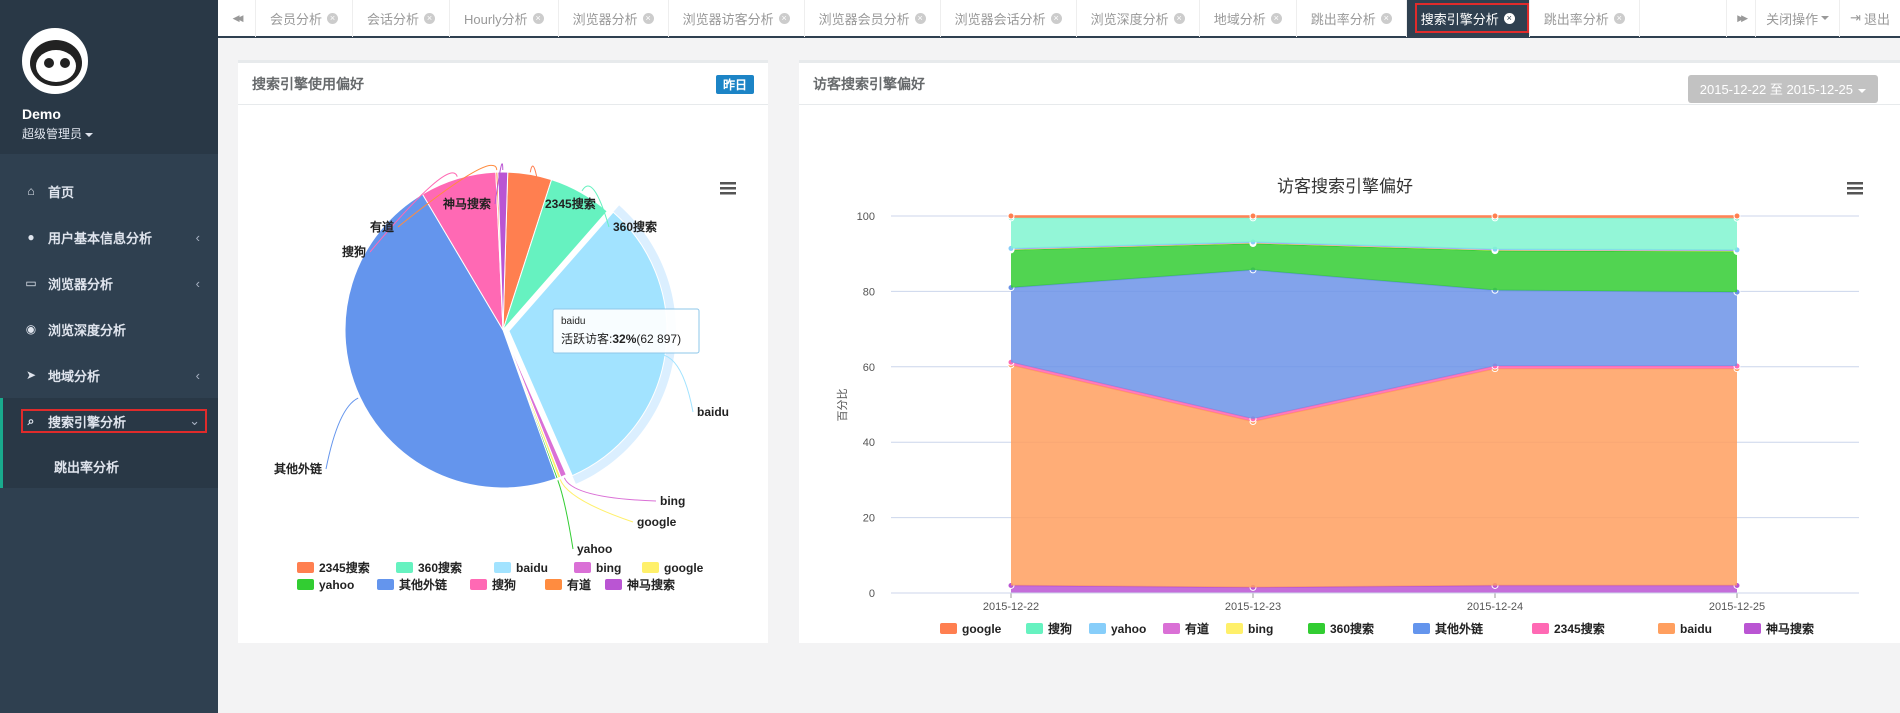 The height and width of the screenshot is (713, 1900). Describe the element at coordinates (864, 19) in the screenshot. I see `tab-label: 浏览器会员分析` at that location.